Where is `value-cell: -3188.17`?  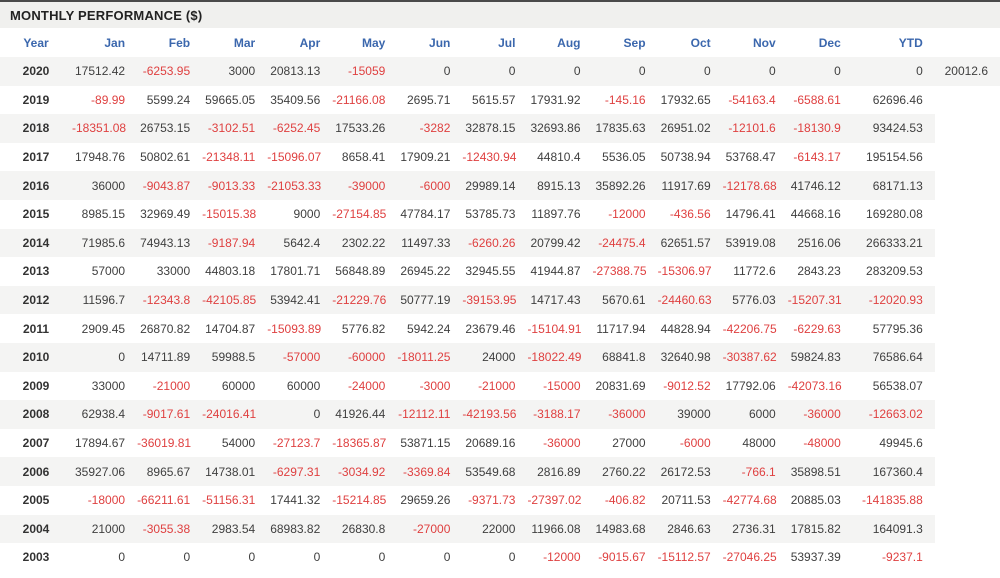 value-cell: -3188.17 is located at coordinates (557, 414).